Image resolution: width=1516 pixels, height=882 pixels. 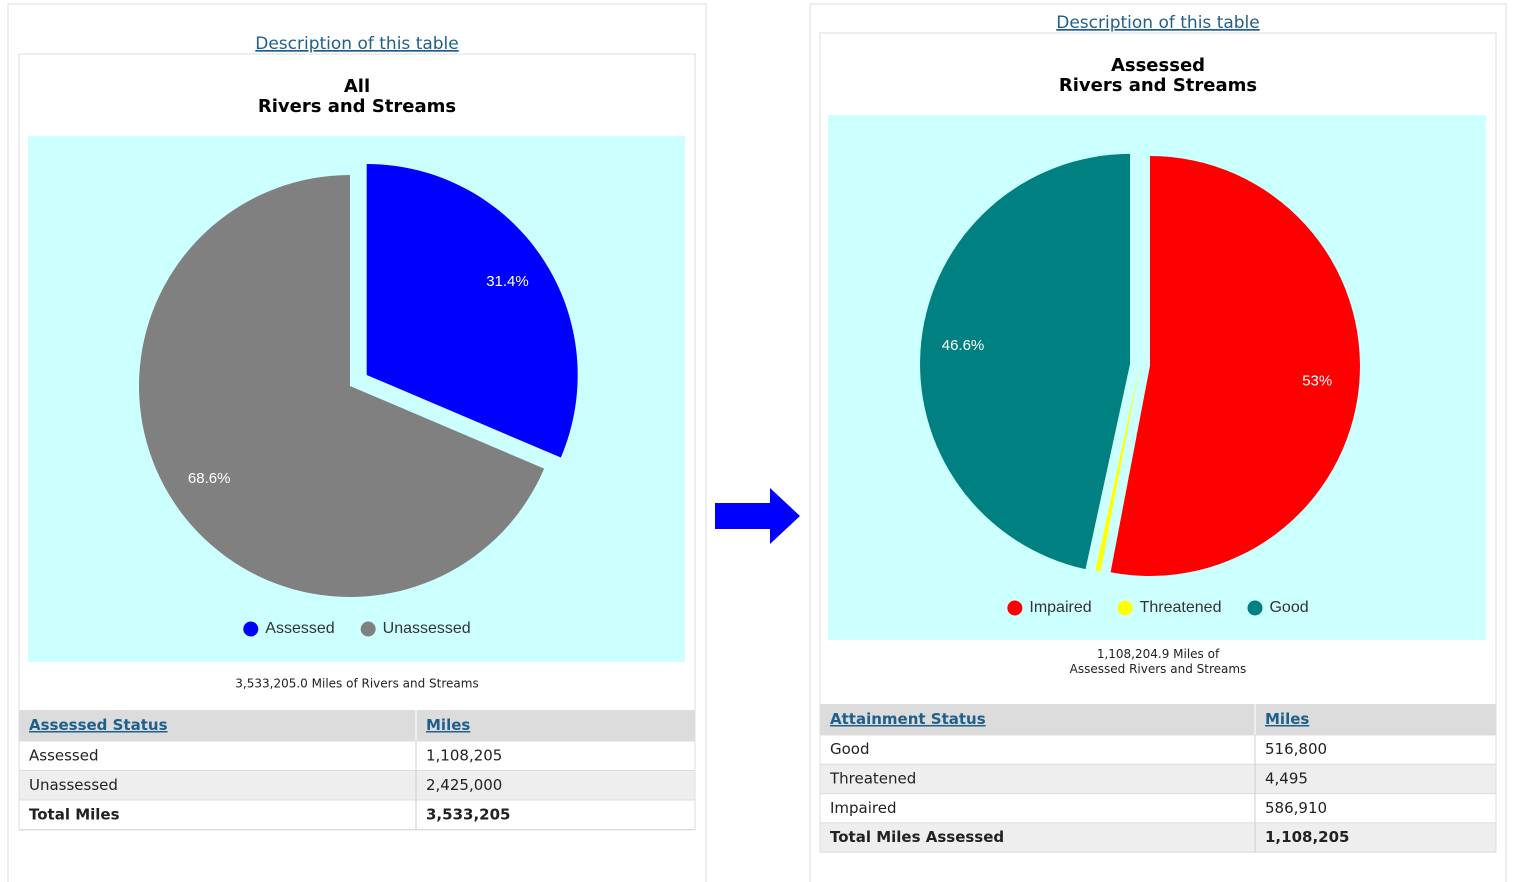 What do you see at coordinates (64, 755) in the screenshot?
I see `table-cell: Assessed` at bounding box center [64, 755].